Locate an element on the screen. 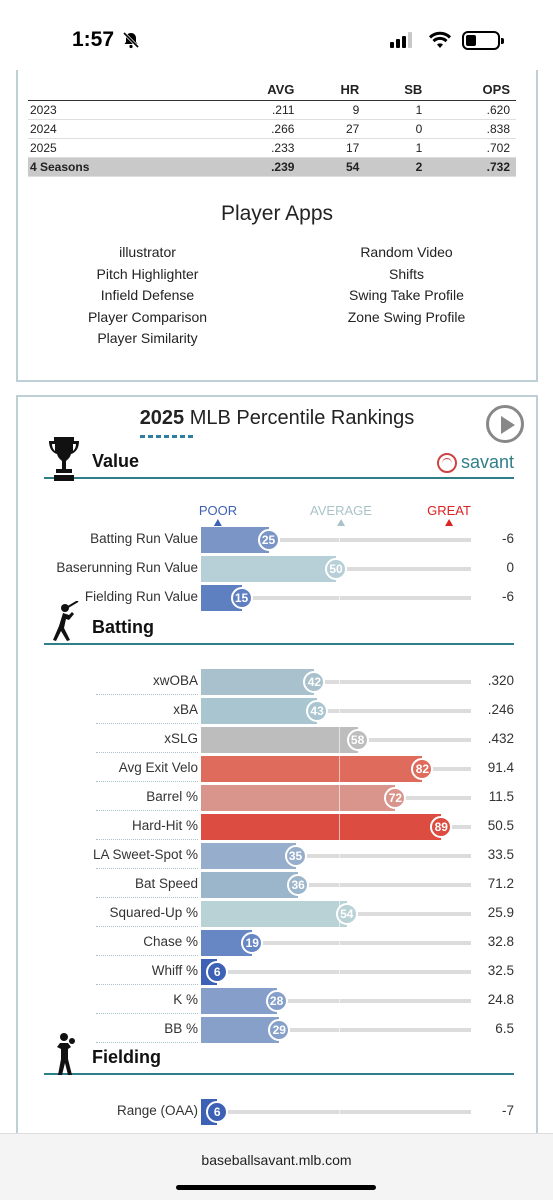 Image resolution: width=553 pixels, height=1200 pixels. savant-logo-text: savant is located at coordinates (487, 462).